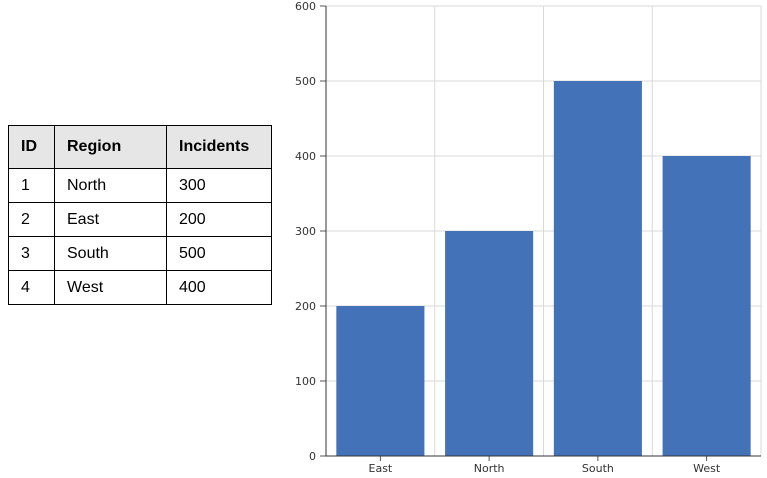 This screenshot has width=767, height=478. What do you see at coordinates (110, 253) in the screenshot?
I see `cell-region: South` at bounding box center [110, 253].